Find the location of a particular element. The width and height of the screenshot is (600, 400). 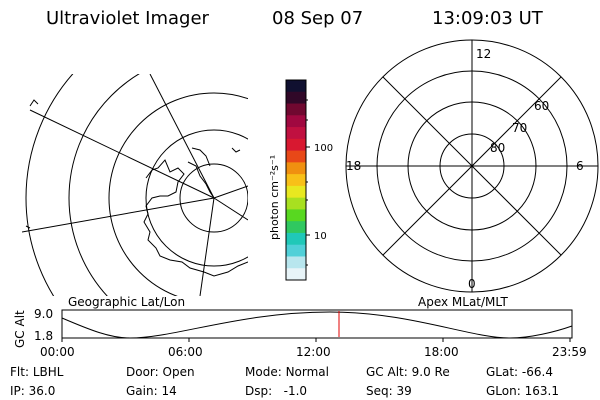

x-tick-label: 23:59 is located at coordinates (569, 352).